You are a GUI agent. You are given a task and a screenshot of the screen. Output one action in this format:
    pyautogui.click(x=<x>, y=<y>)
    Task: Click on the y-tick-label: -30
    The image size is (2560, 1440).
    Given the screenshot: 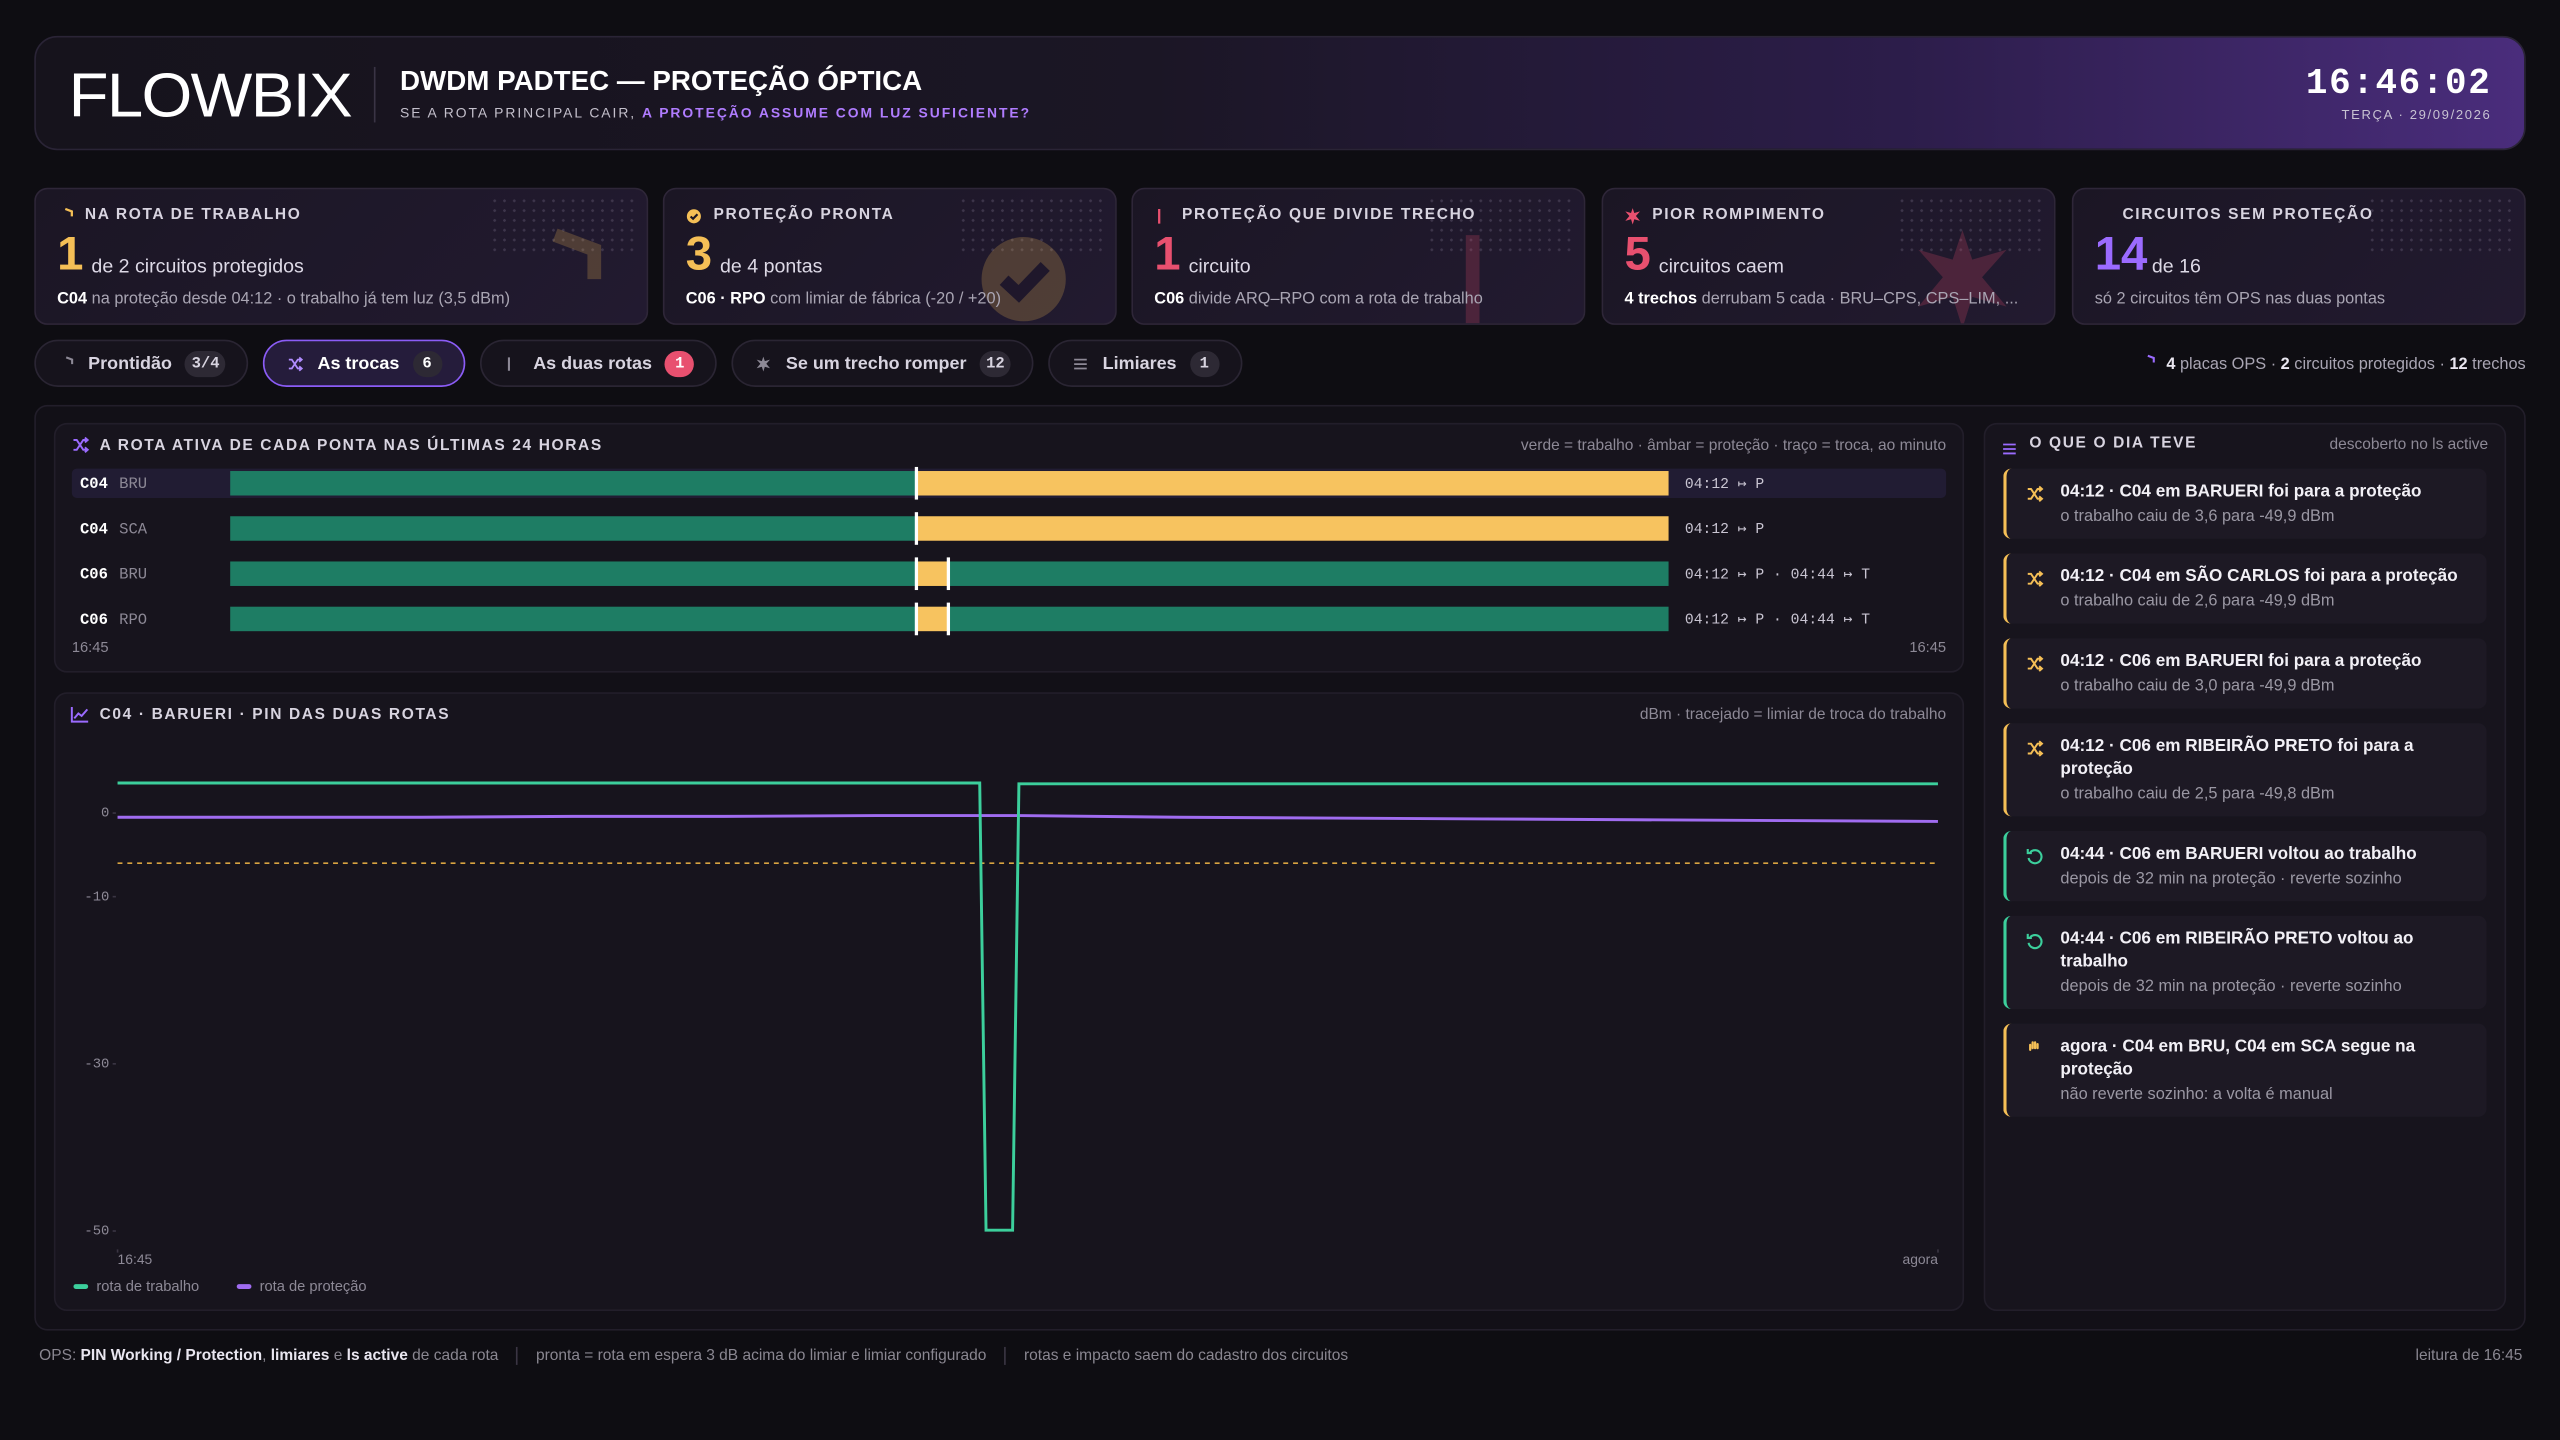 What is the action you would take?
    pyautogui.click(x=96, y=1064)
    